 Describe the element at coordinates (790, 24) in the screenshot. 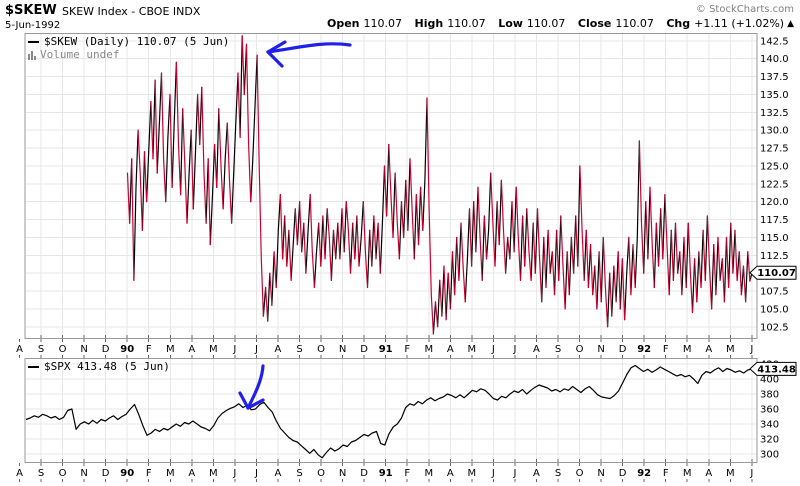

I see `chg-up-icon: ▲` at that location.